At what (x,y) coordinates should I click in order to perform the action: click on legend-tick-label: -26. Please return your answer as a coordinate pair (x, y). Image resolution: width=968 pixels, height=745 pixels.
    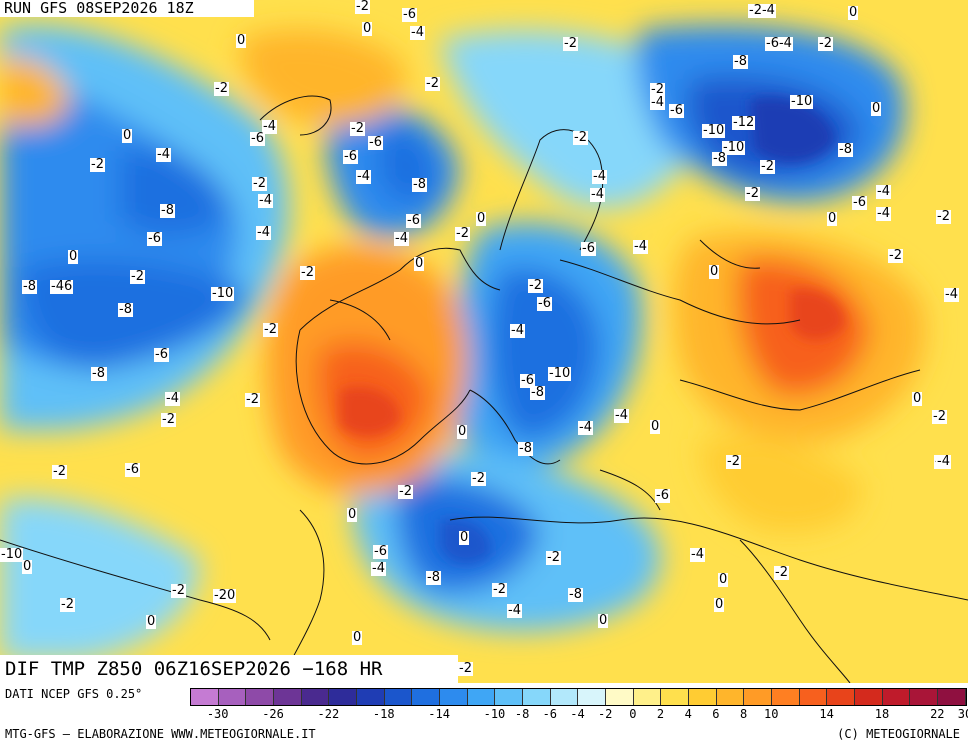
    Looking at the image, I should click on (273, 714).